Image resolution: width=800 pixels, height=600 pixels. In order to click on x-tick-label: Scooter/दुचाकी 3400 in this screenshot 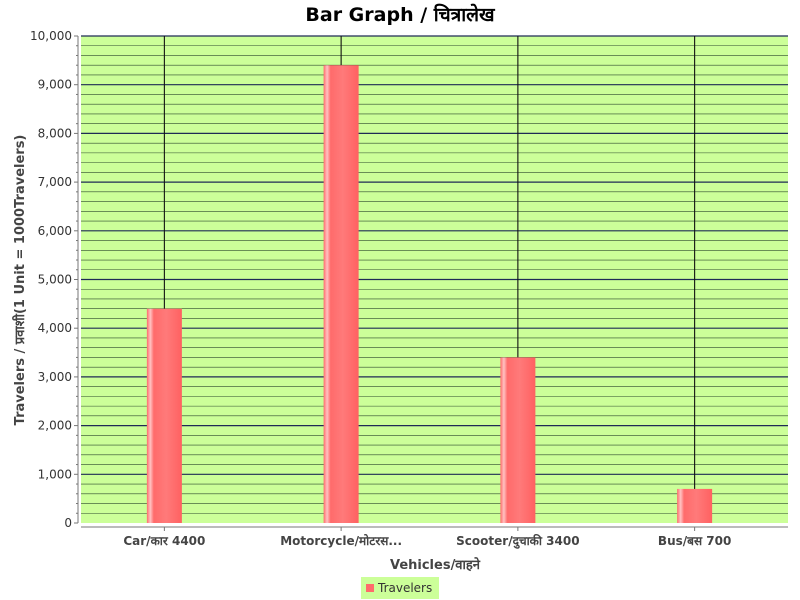, I will do `click(517, 541)`.